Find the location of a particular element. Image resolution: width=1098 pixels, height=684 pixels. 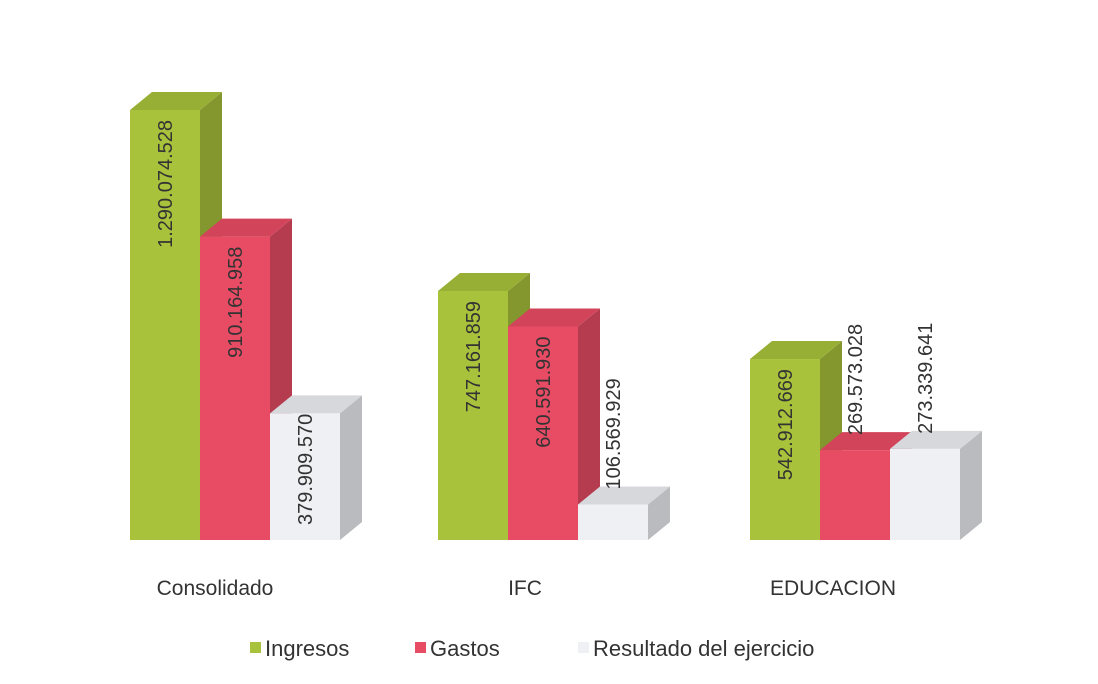

data-label: 542.912.669 is located at coordinates (786, 424).